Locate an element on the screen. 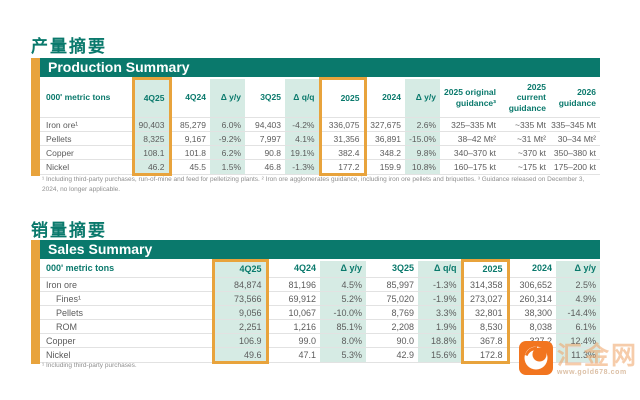  cell: 1.5% is located at coordinates (227, 167).